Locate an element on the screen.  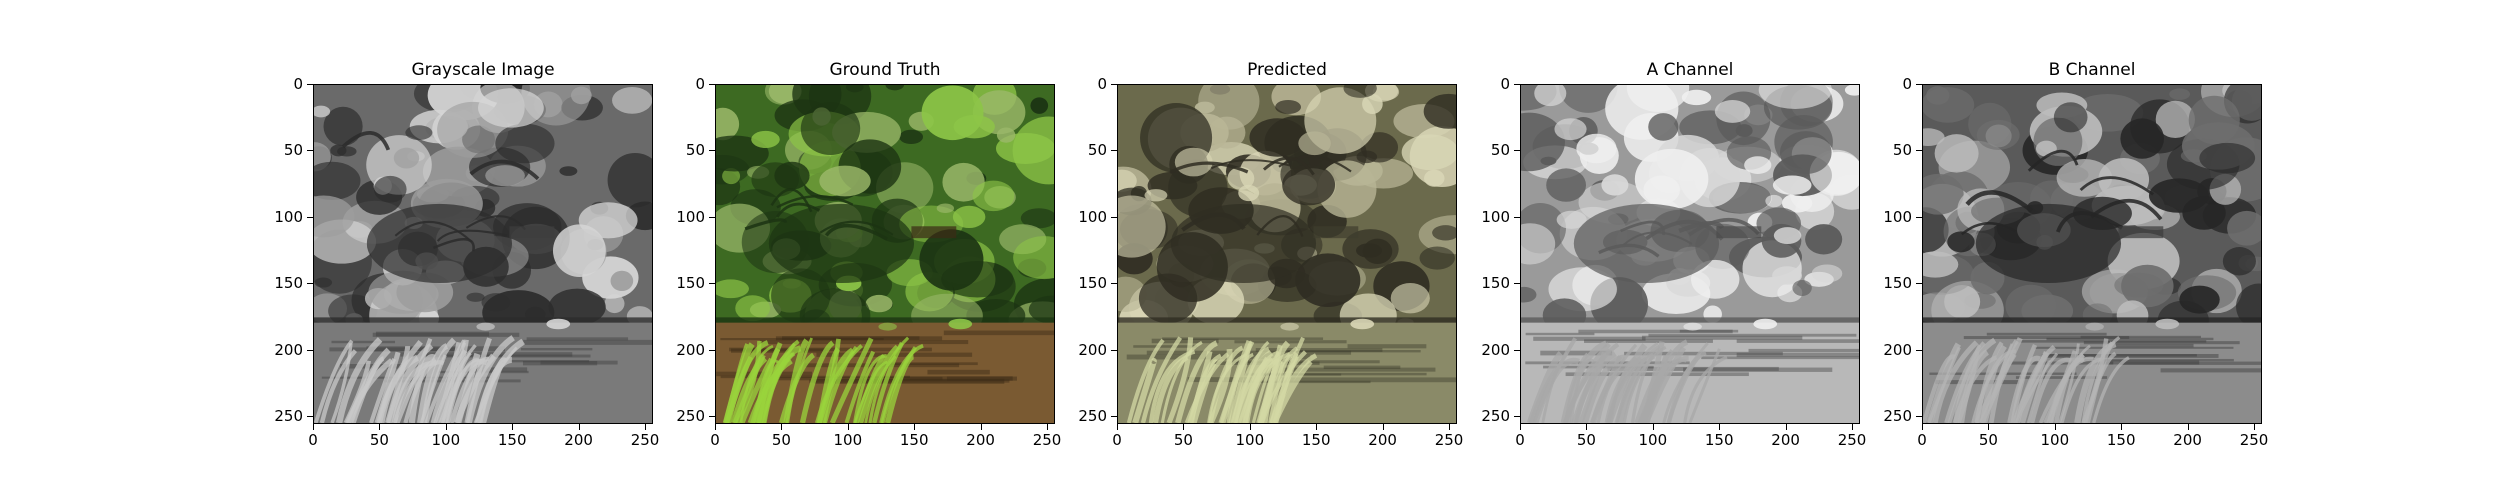
panel-title: B Channel is located at coordinates (2092, 70).